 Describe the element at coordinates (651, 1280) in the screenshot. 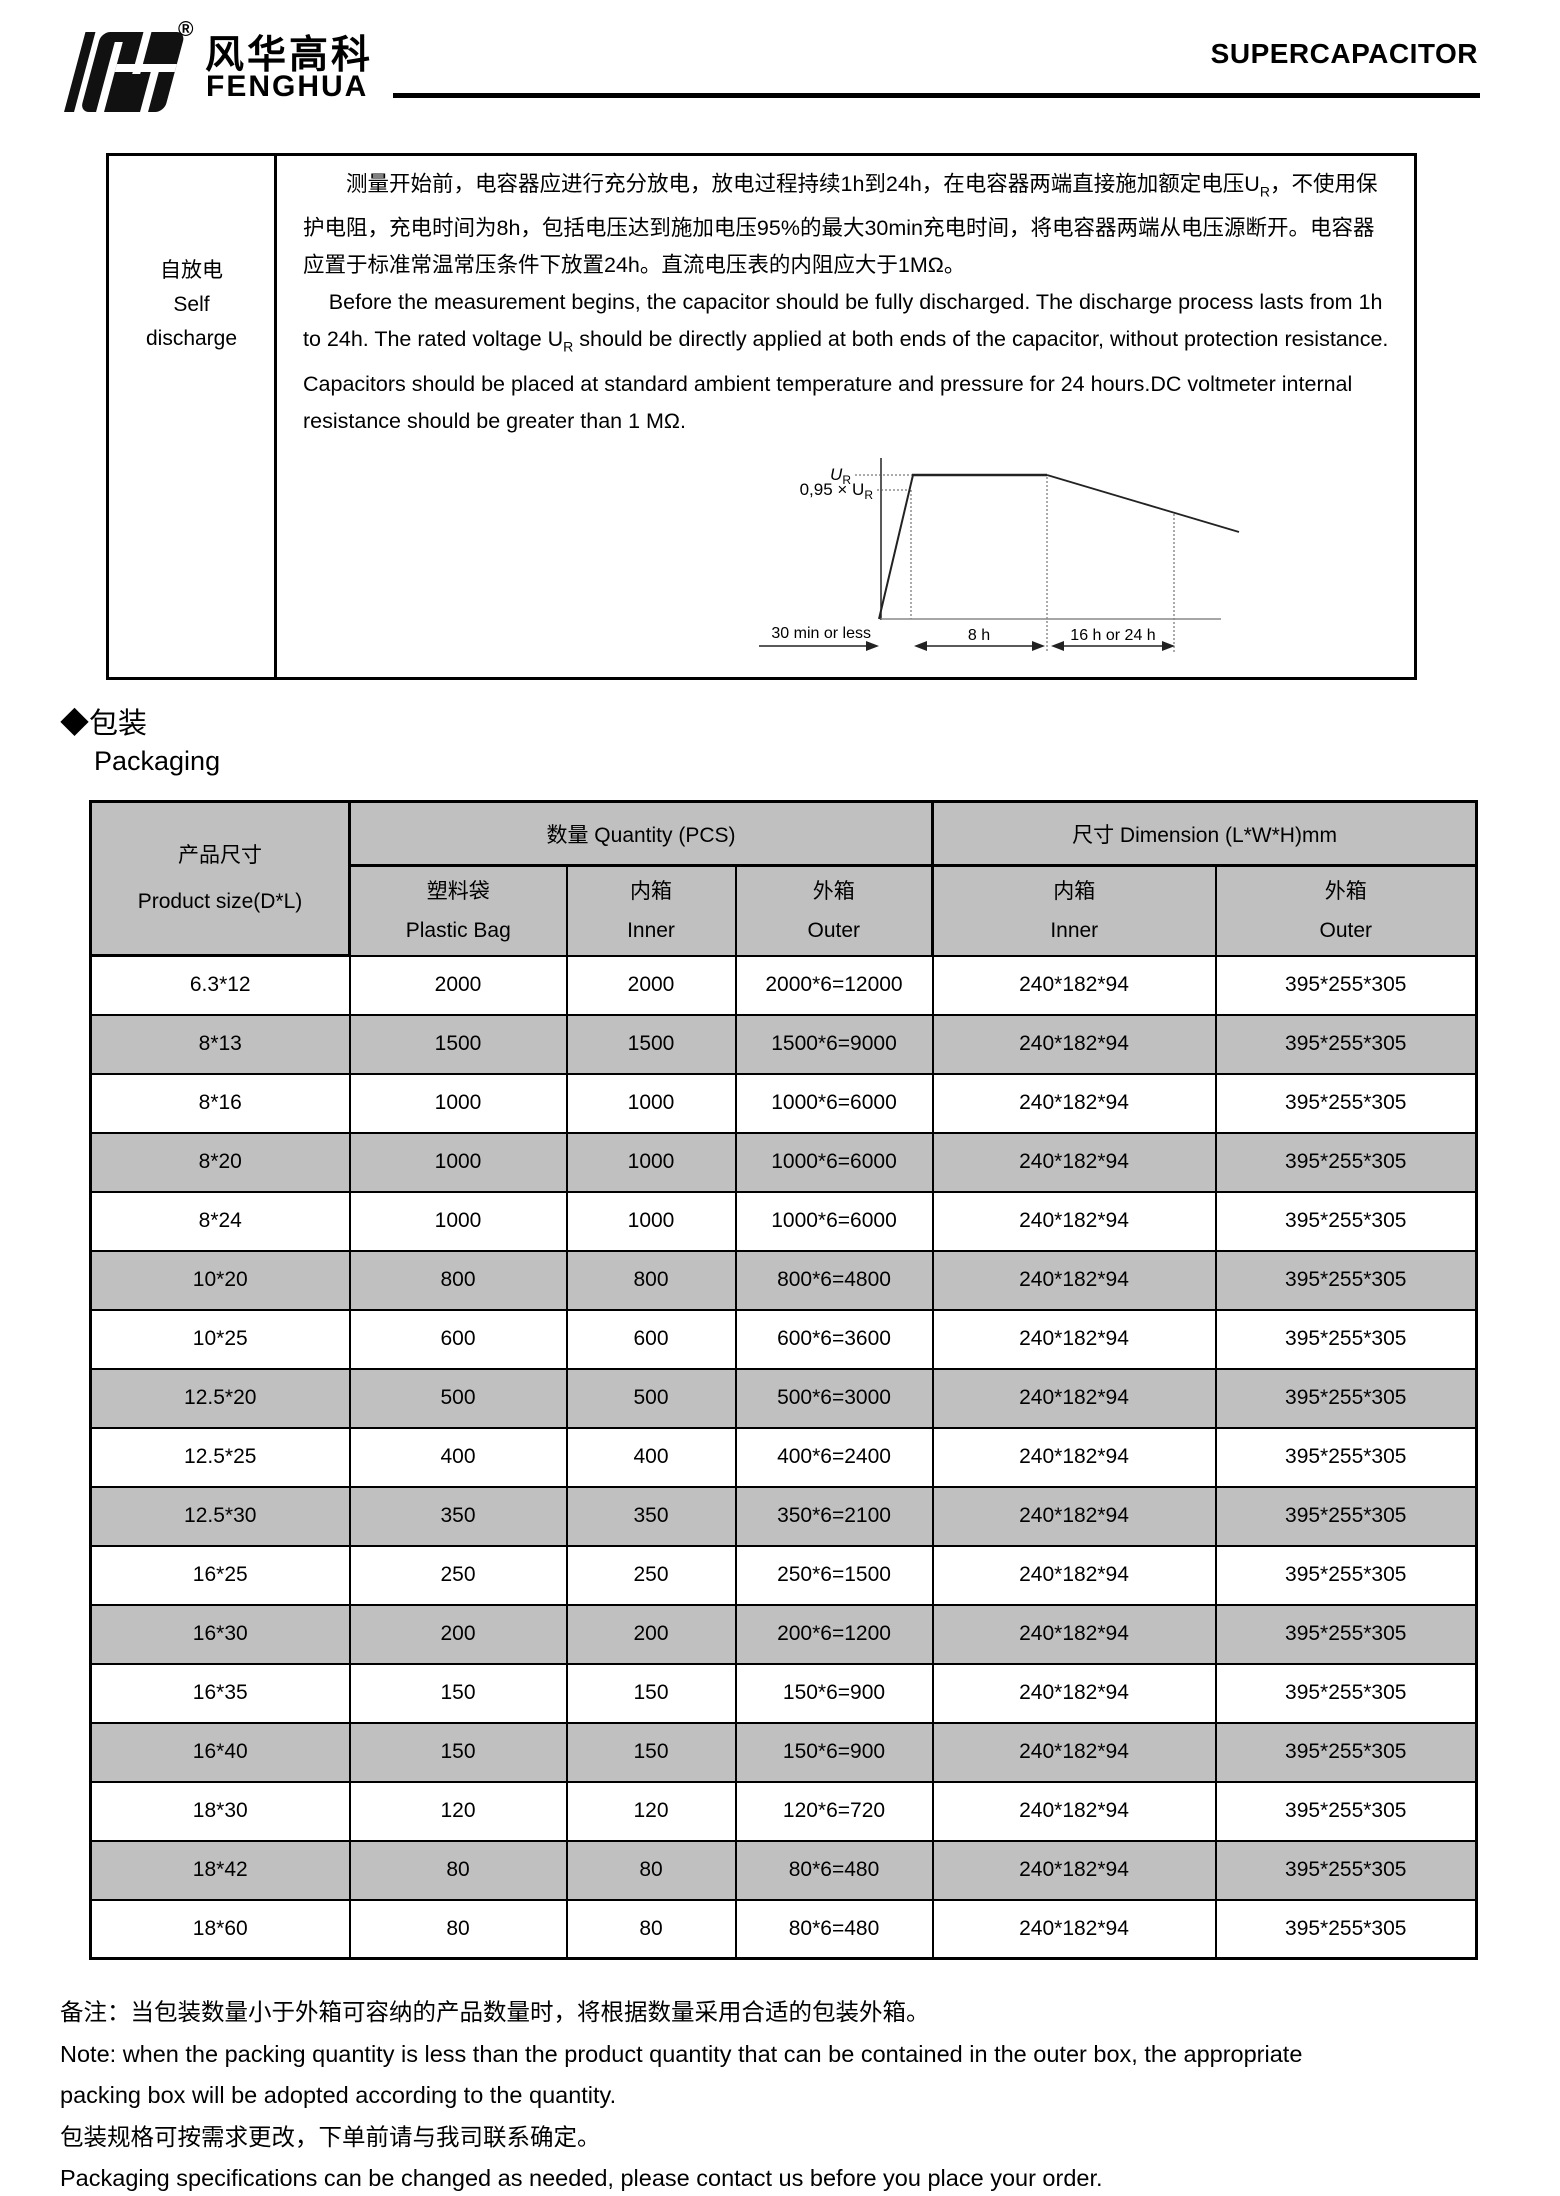

I see `table-cell: 800` at that location.